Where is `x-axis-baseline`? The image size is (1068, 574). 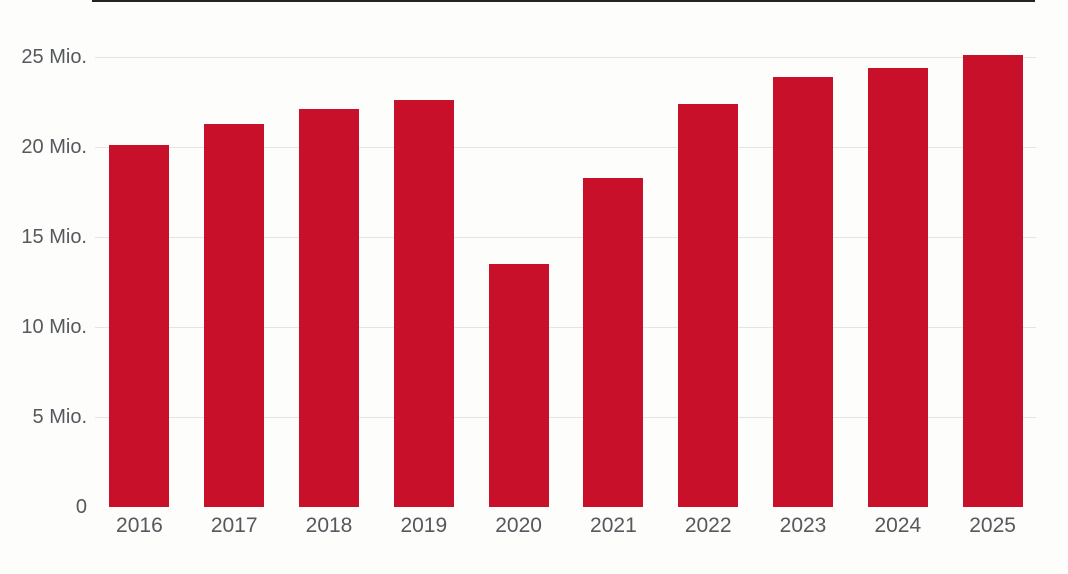 x-axis-baseline is located at coordinates (563, 1).